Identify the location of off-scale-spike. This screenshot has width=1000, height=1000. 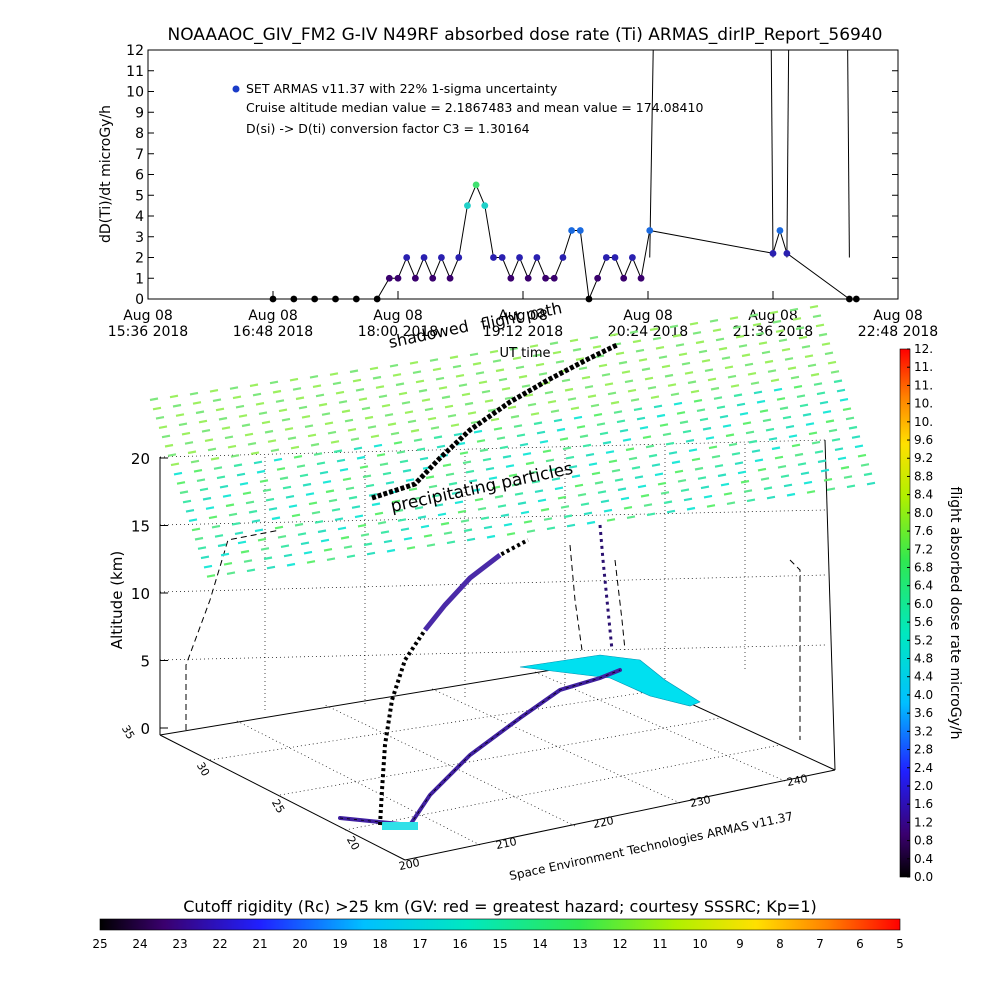
(651, 153).